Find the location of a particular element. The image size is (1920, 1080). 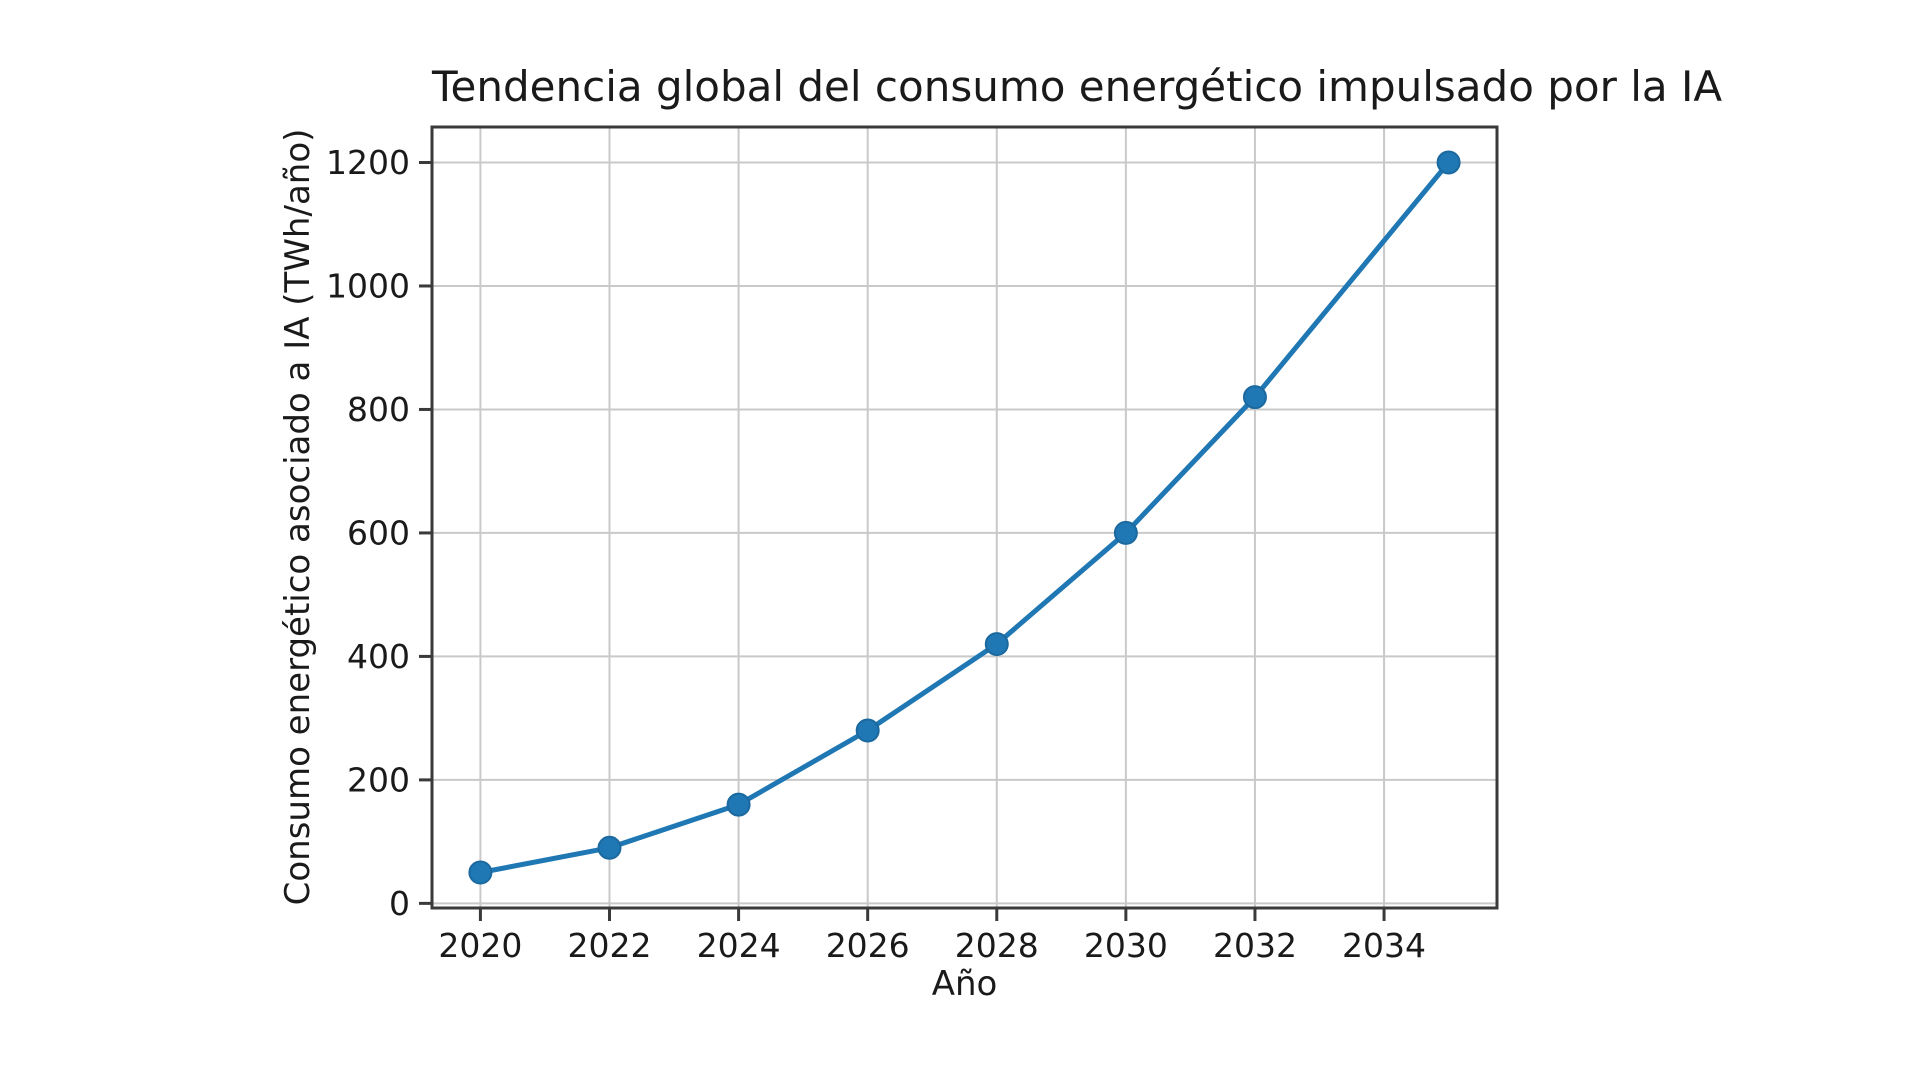

y-tick-label: 200 is located at coordinates (378, 779).